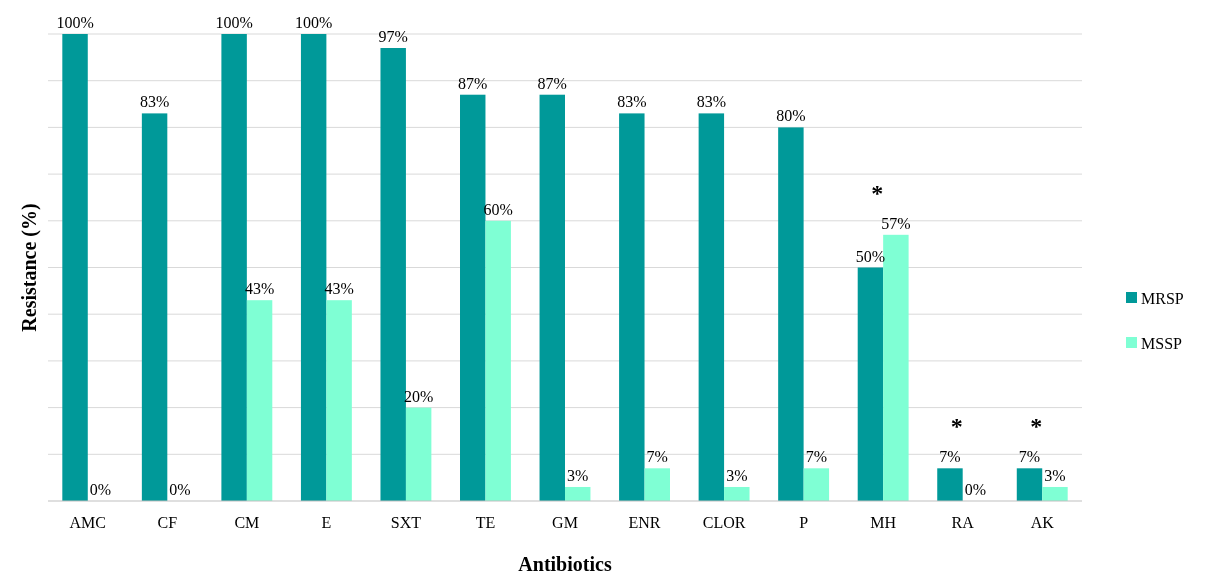 The image size is (1210, 581). I want to click on x-axis-title: Antibiotics, so click(565, 564).